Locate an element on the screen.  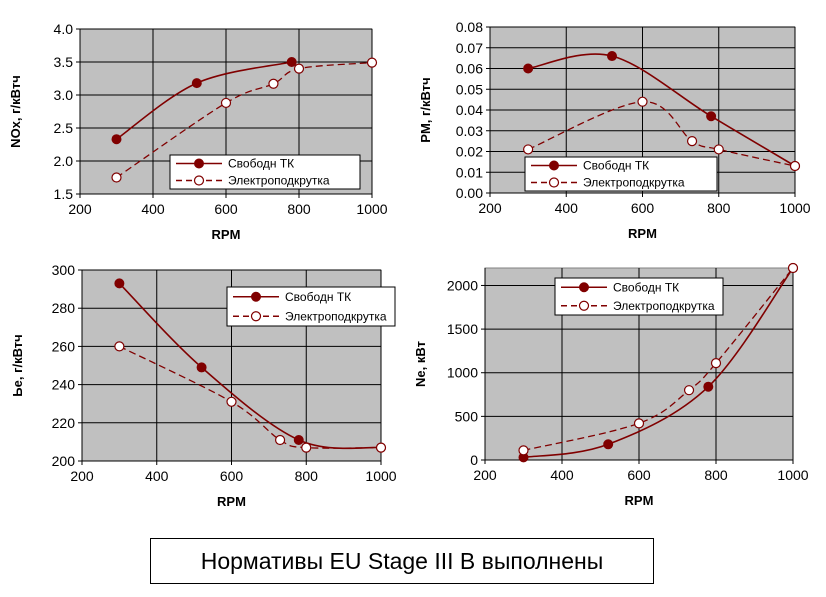
y-tick-label: 0.01 is located at coordinates (469, 172).